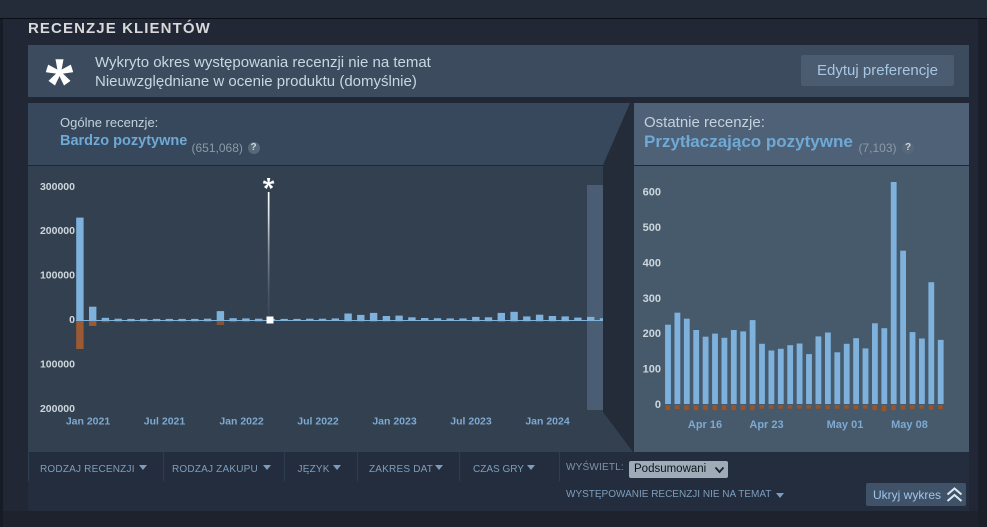 This screenshot has width=987, height=527. Describe the element at coordinates (652, 228) in the screenshot. I see `svg-text: 500` at that location.